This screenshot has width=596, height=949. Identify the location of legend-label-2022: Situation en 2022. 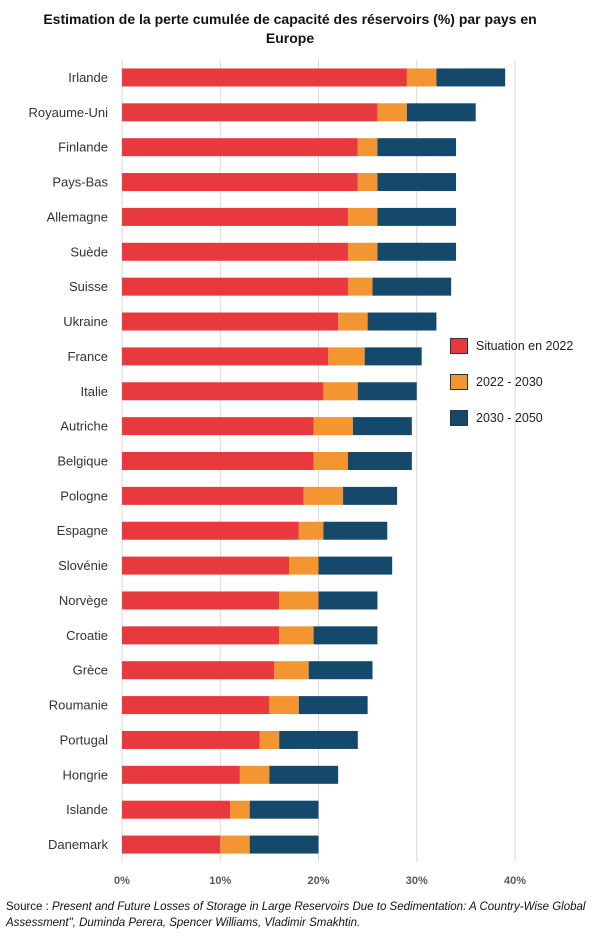
(525, 346).